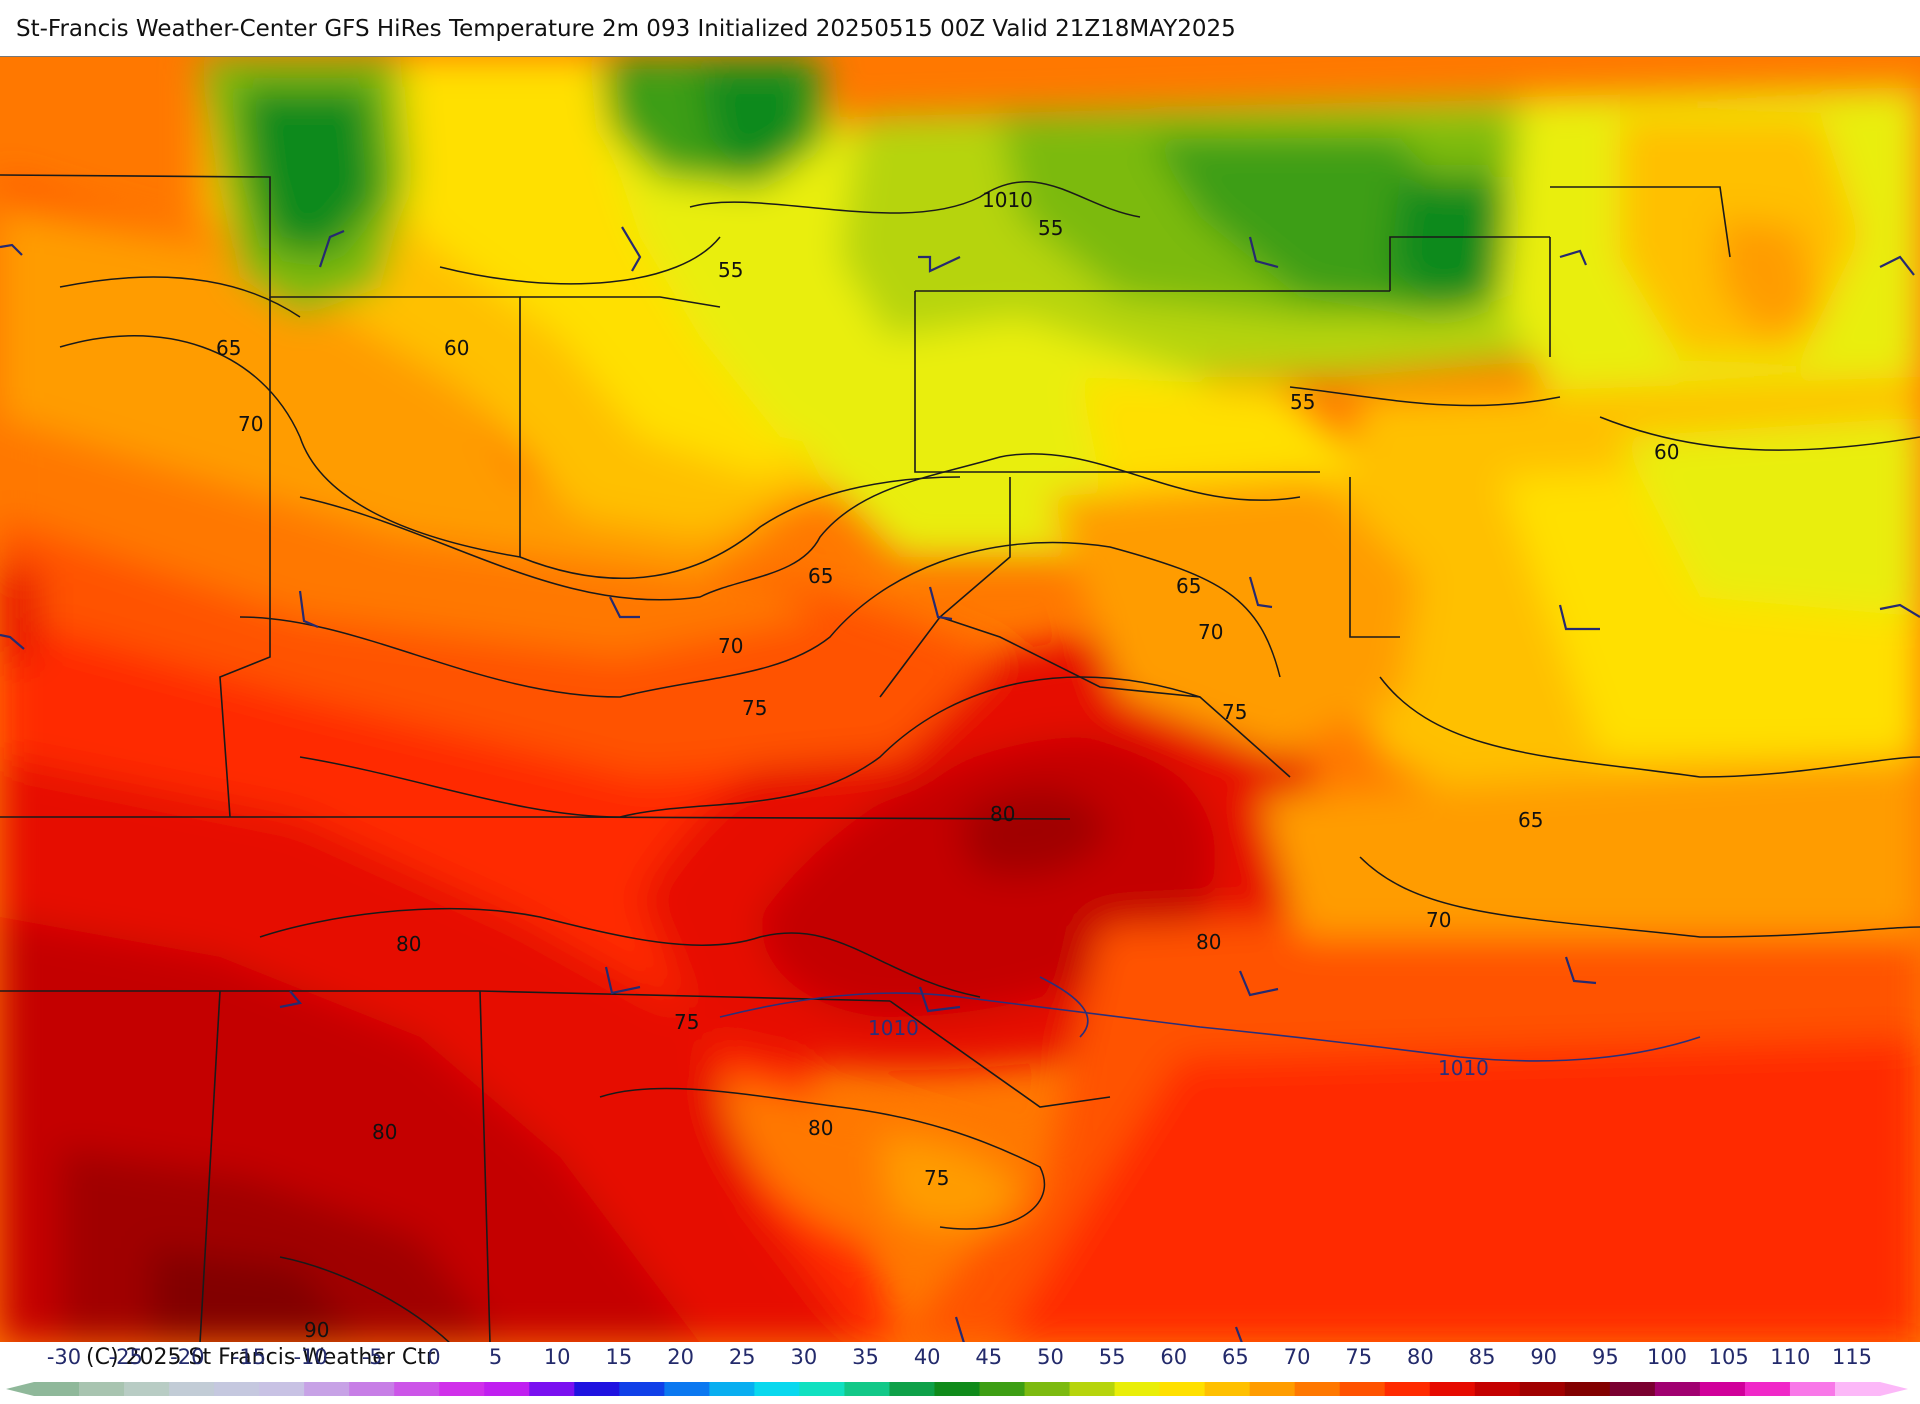  Describe the element at coordinates (316, 1330) in the screenshot. I see `contour-label: 90` at that location.